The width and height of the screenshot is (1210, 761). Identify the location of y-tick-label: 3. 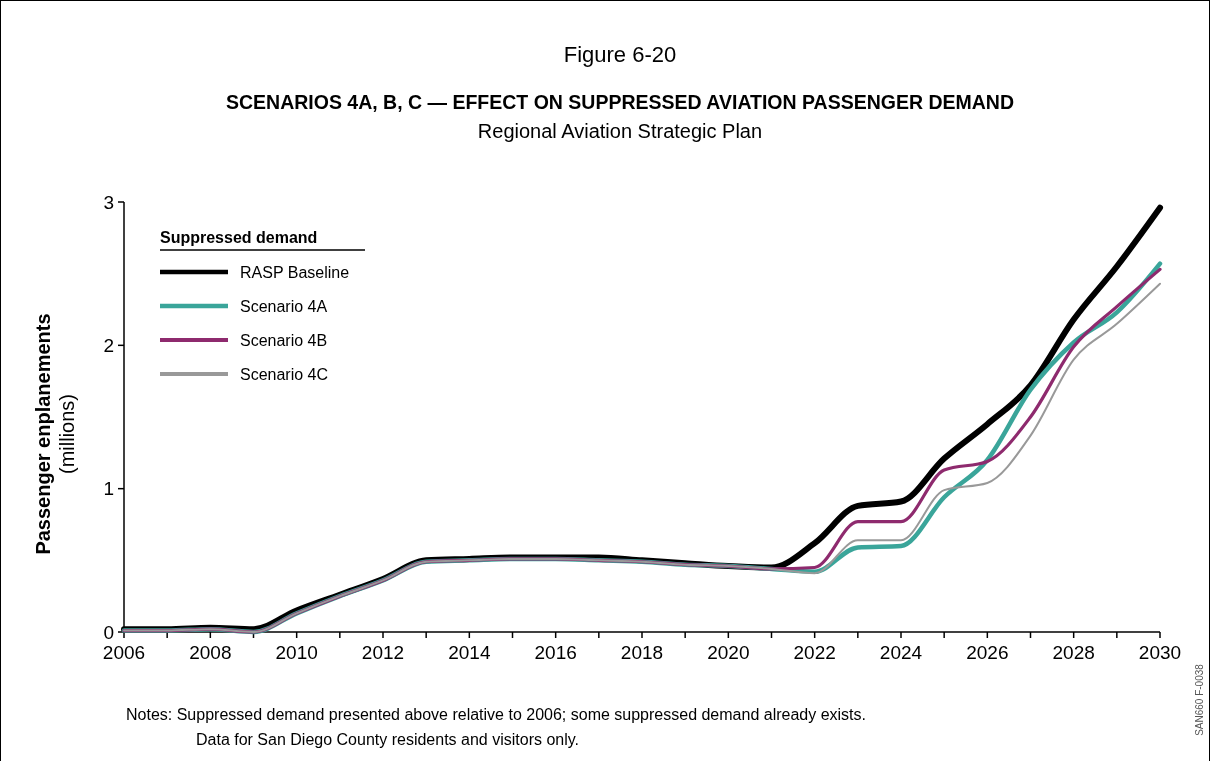
(108, 202).